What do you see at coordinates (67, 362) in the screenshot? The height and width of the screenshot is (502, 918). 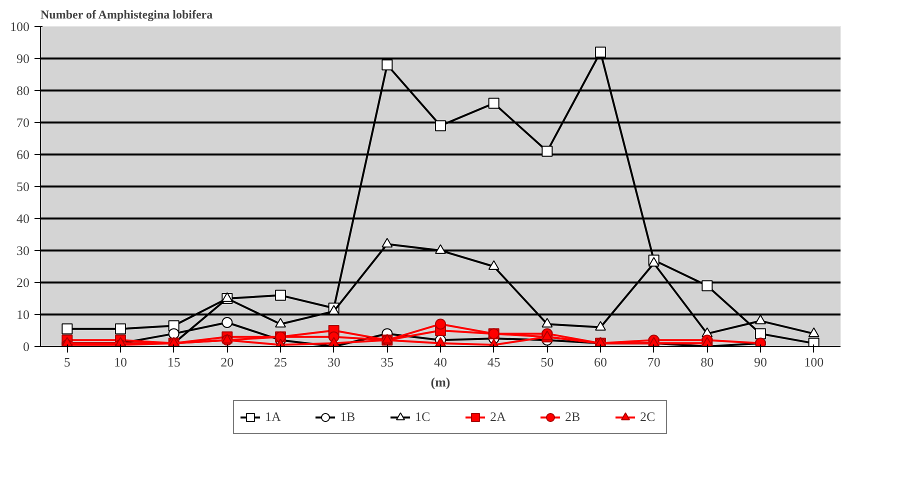 I see `x-tick-label: 5` at bounding box center [67, 362].